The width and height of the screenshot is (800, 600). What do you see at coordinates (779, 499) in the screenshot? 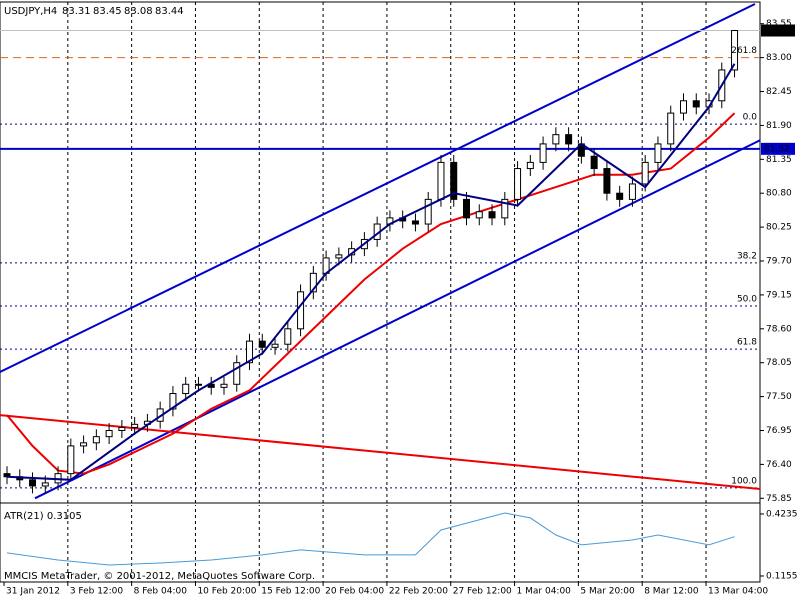
I see `y-tick-label: 75.85` at bounding box center [779, 499].